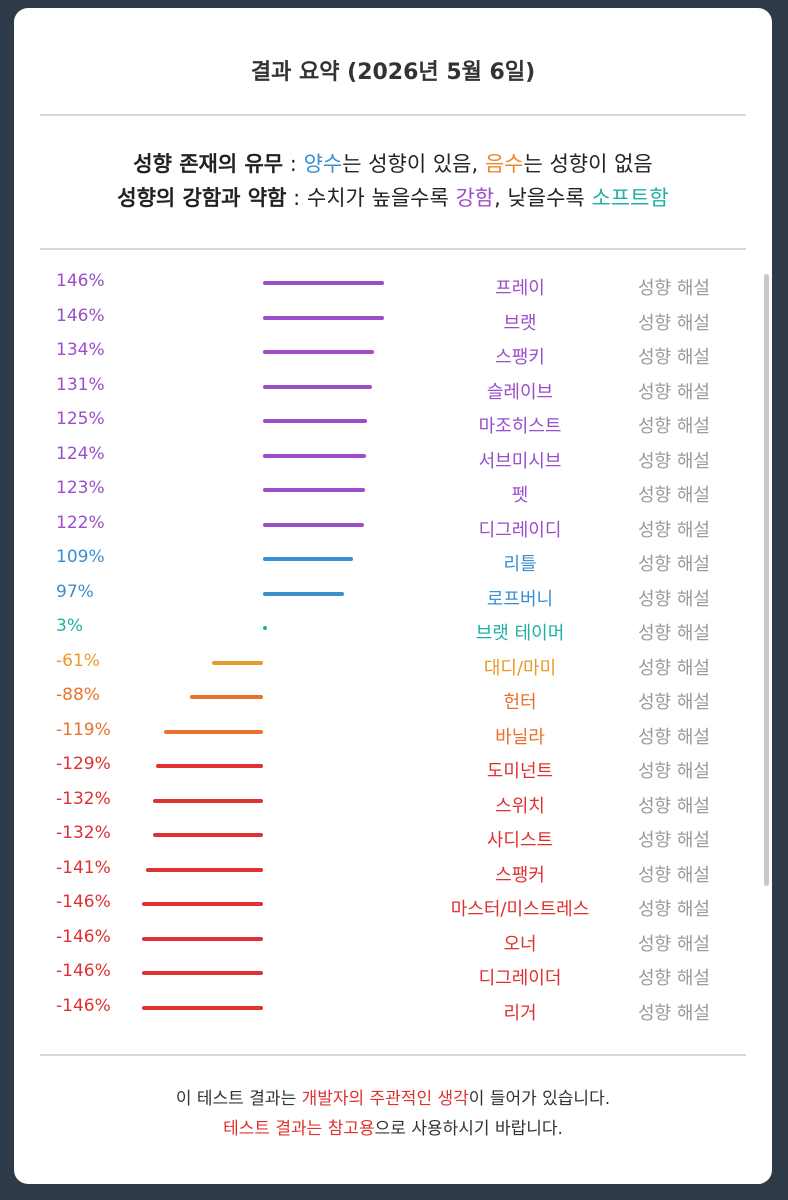 The height and width of the screenshot is (1200, 788). What do you see at coordinates (78, 695) in the screenshot?
I see `result-percent: -88%` at bounding box center [78, 695].